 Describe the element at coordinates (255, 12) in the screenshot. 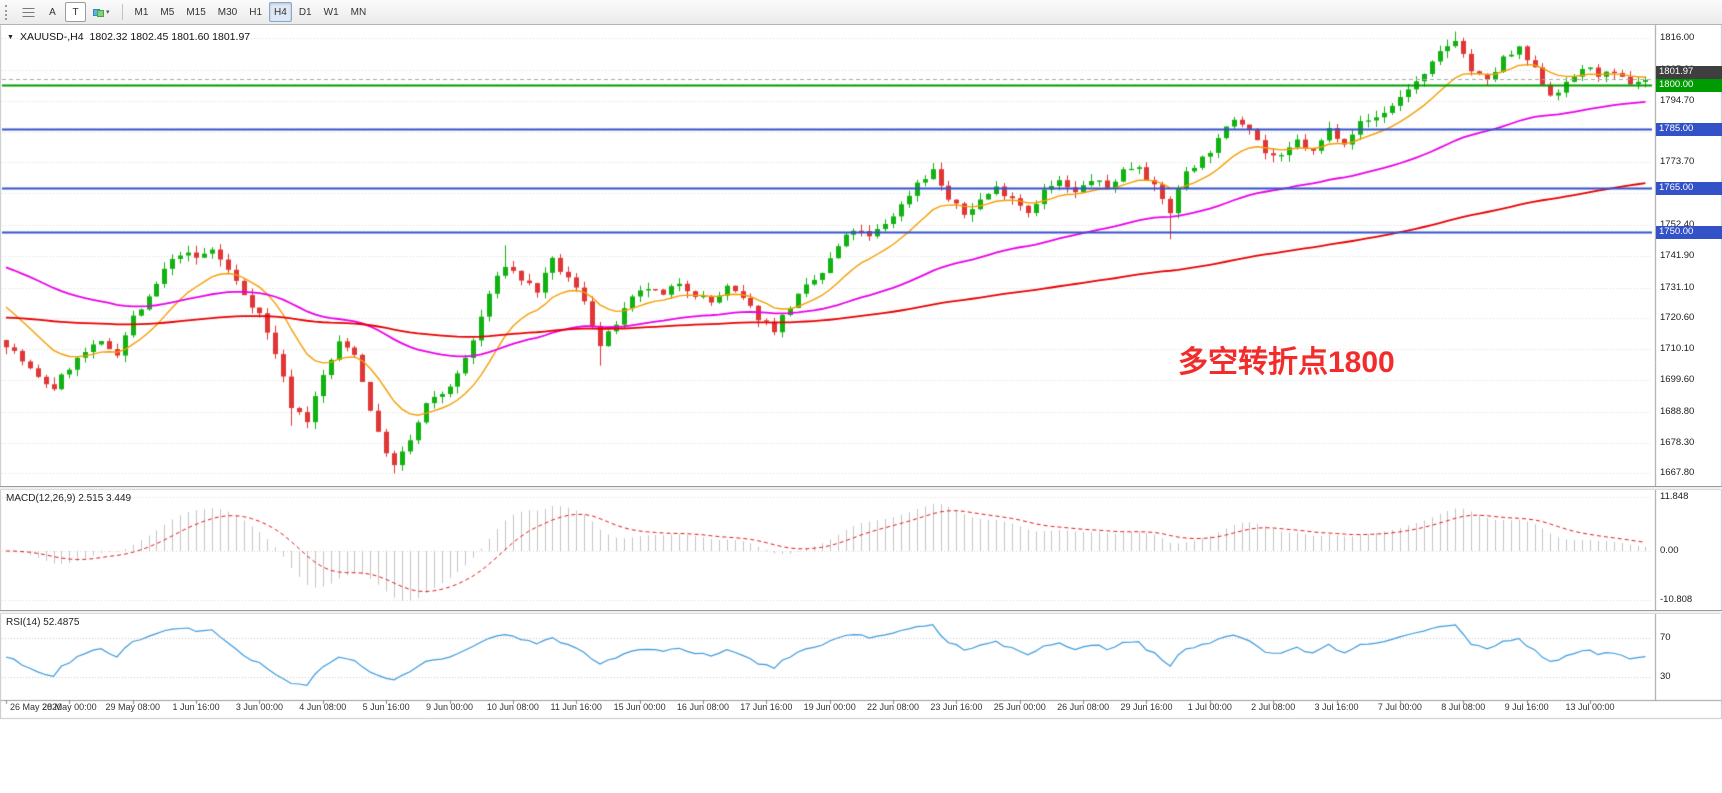

I see `timeframe-button-h1: H1` at that location.